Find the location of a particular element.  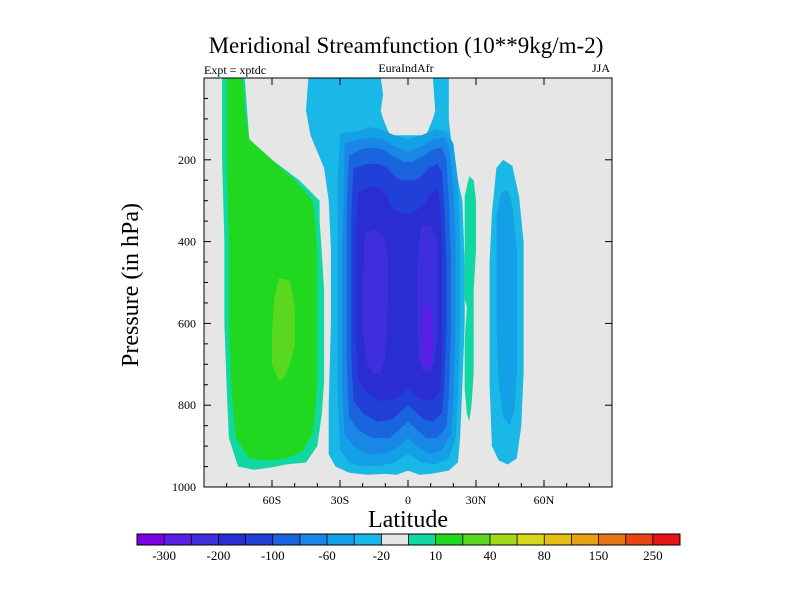

y-tick-label: 400 is located at coordinates (187, 242).